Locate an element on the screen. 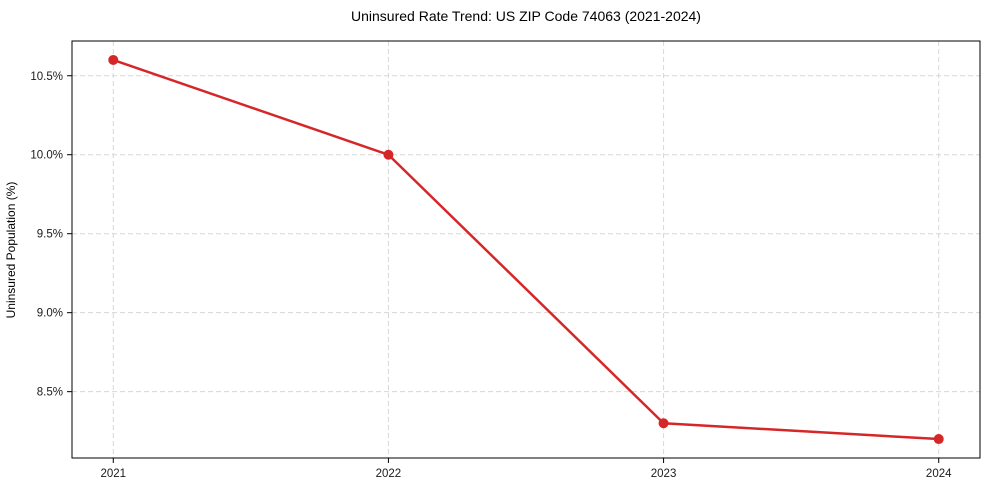 This screenshot has width=989, height=490. y-tick-label: 10.0% is located at coordinates (46, 156).